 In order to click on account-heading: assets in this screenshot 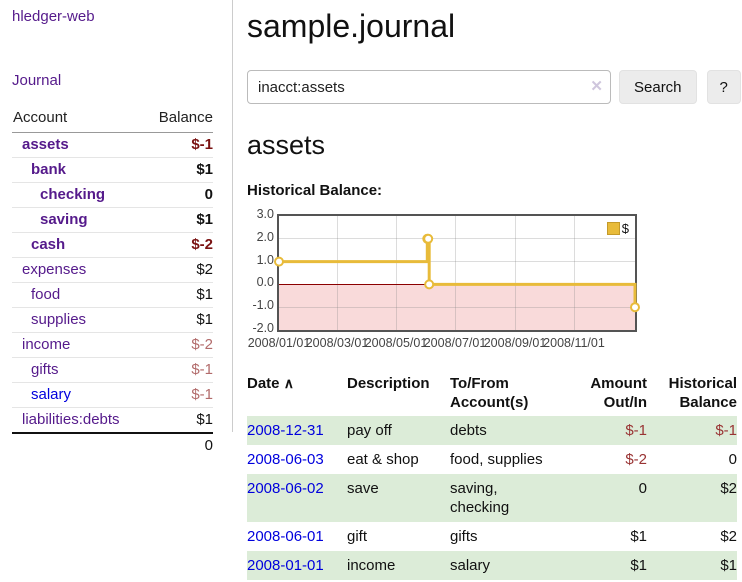, I will do `click(286, 145)`.